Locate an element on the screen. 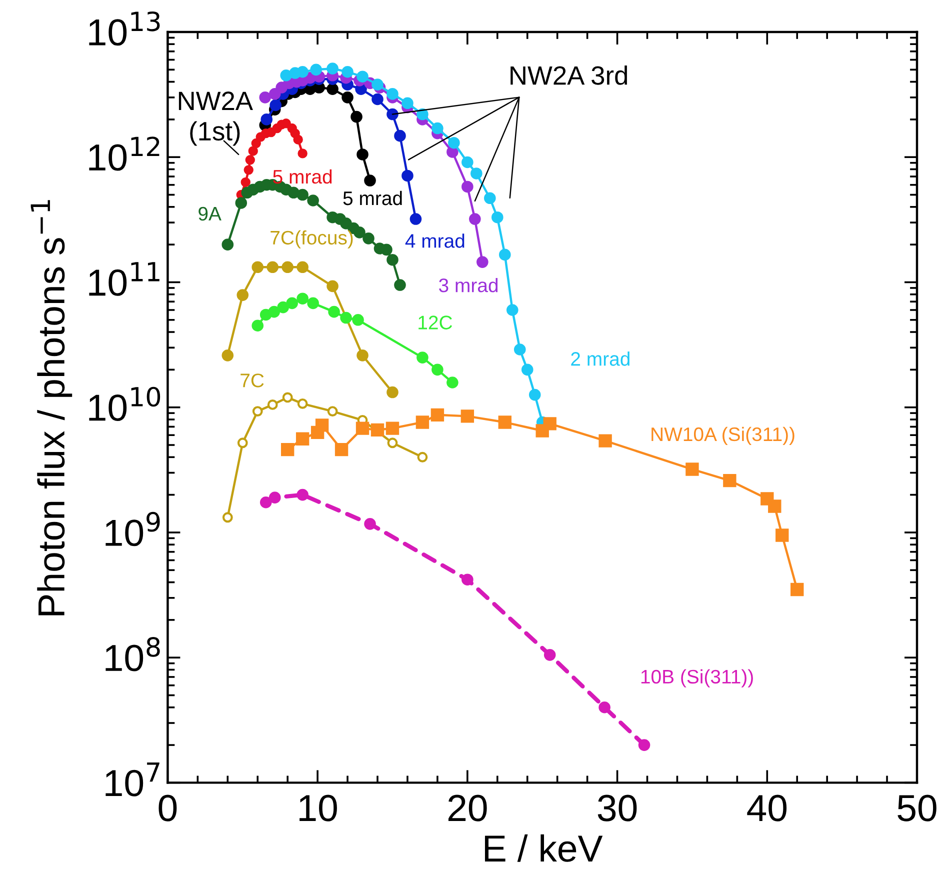 Image resolution: width=943 pixels, height=886 pixels. y-tick-label: 10$^{11}$ is located at coordinates (124, 279).